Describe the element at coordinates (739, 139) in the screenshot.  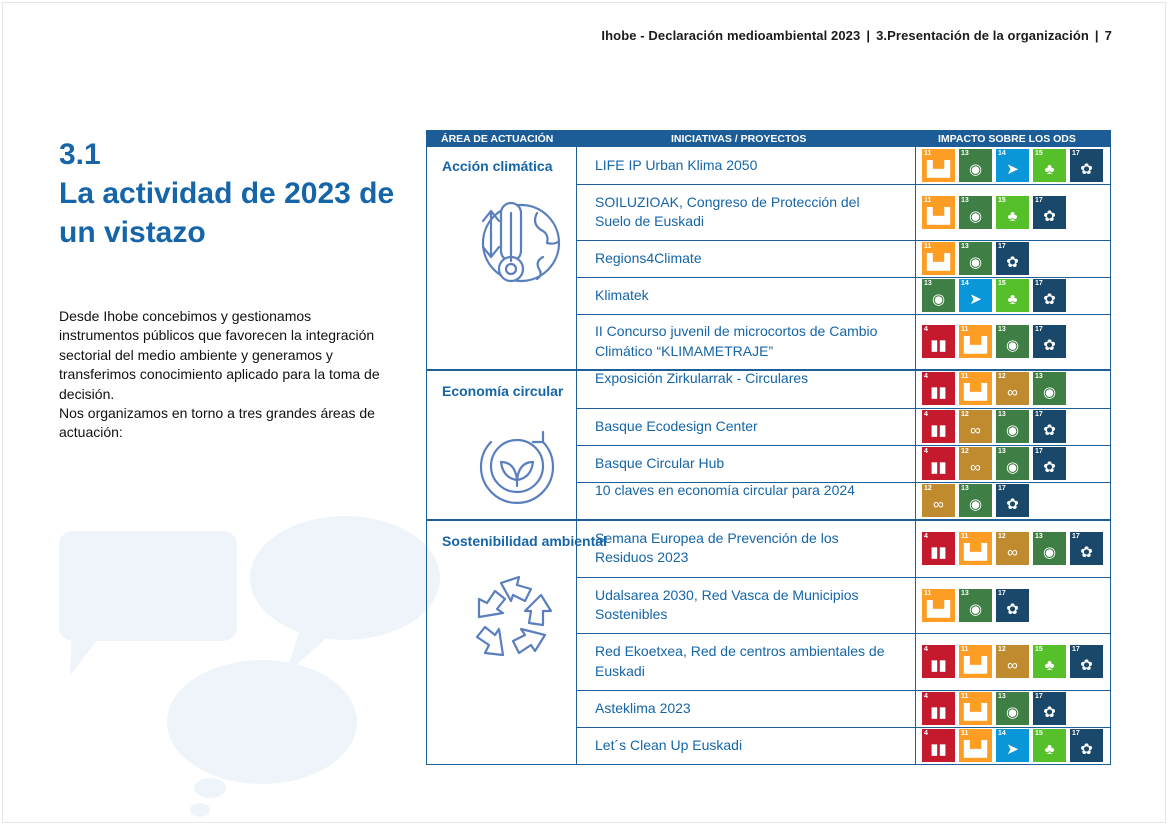
I see `column-header-initiatives: INICIATIVAS / PROYECTOS` at that location.